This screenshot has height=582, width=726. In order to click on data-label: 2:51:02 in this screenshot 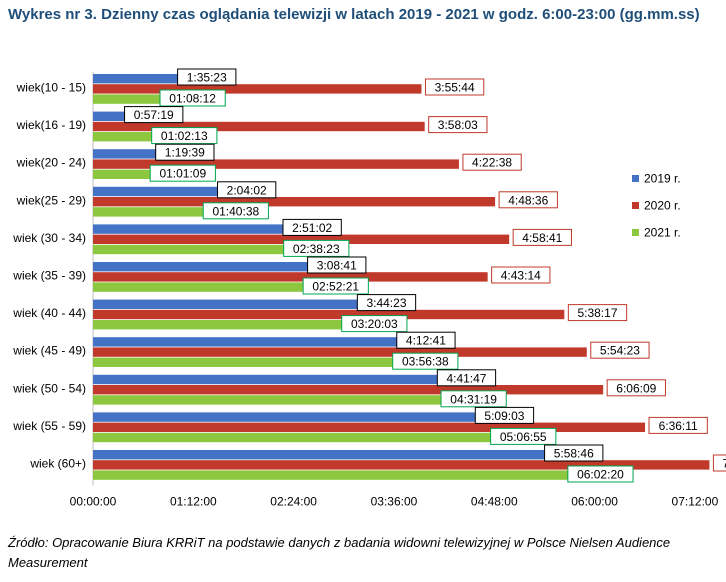, I will do `click(312, 227)`.